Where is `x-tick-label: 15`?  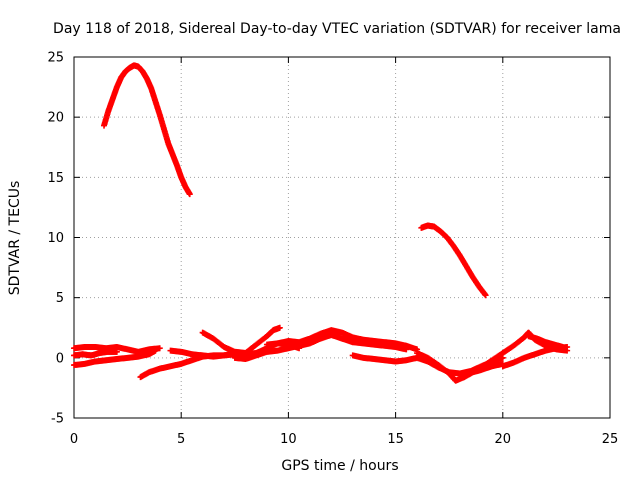
x-tick-label: 15 is located at coordinates (395, 439).